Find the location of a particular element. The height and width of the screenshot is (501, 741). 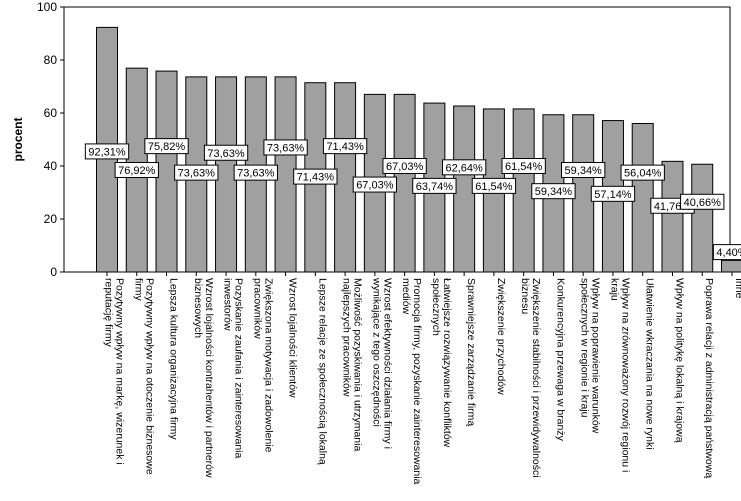

category-label: mediów is located at coordinates (406, 296).